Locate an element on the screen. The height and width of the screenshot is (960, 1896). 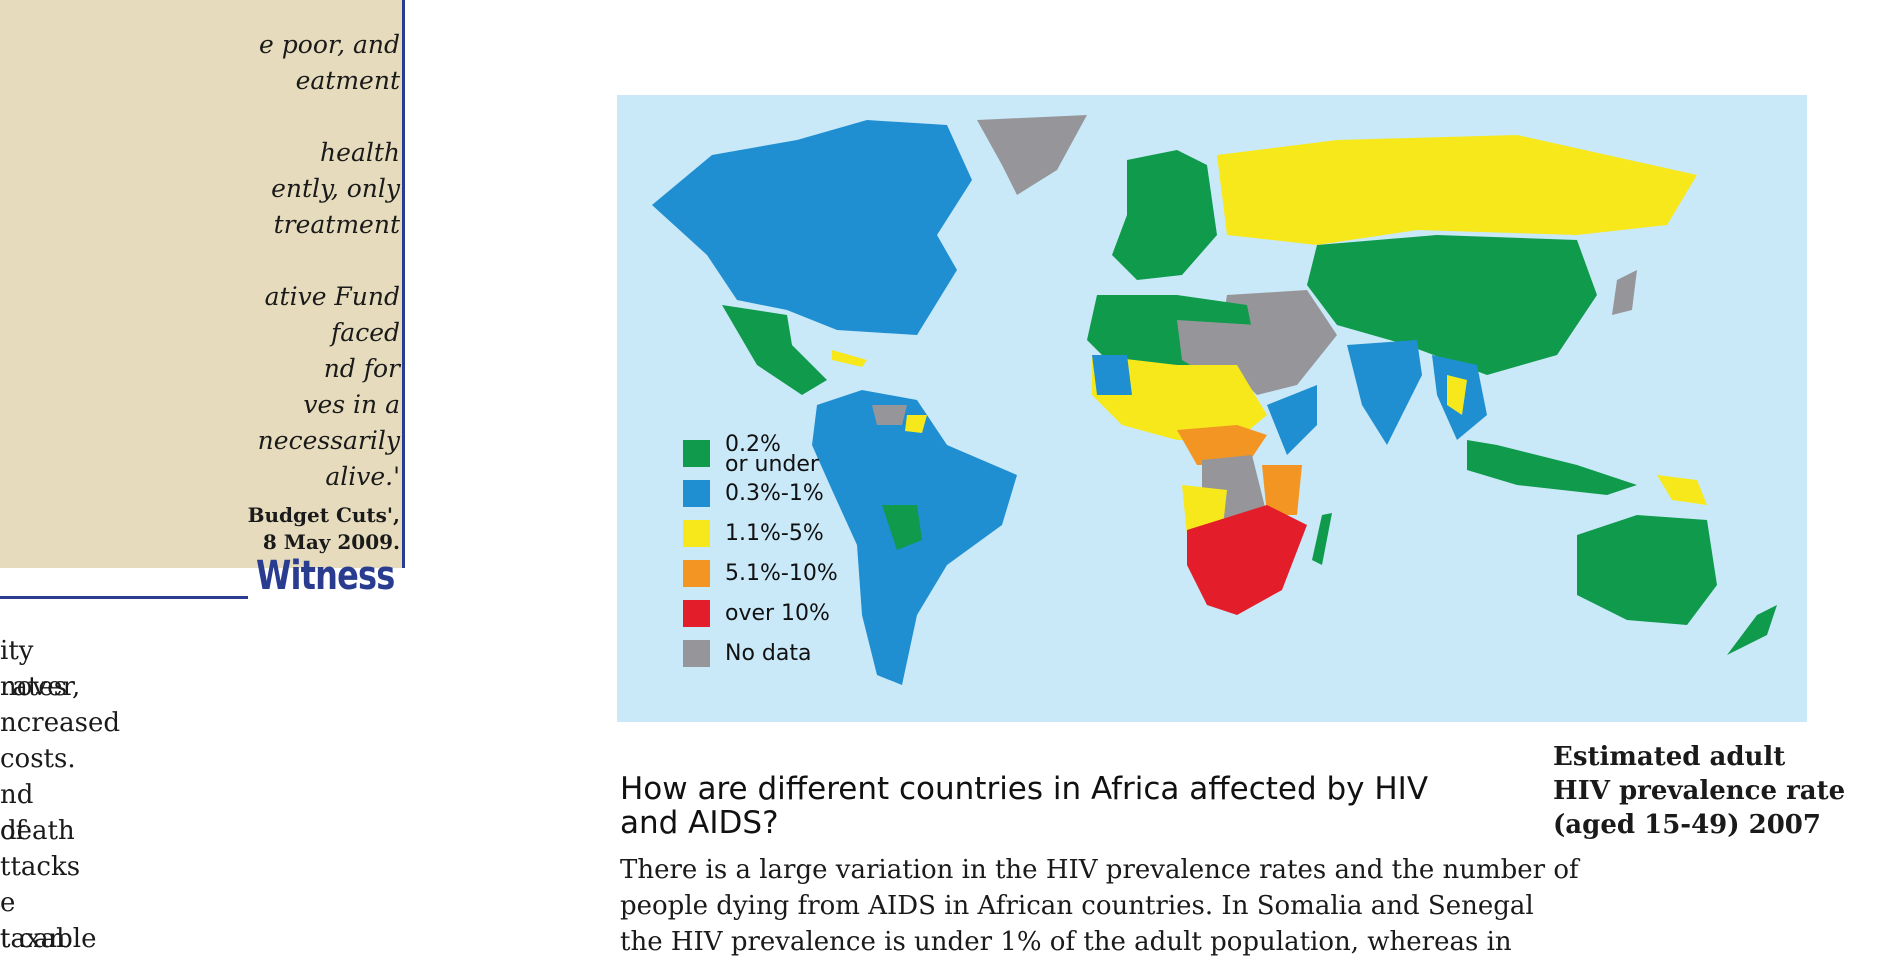
quote-line: necessarily is located at coordinates (328, 440).